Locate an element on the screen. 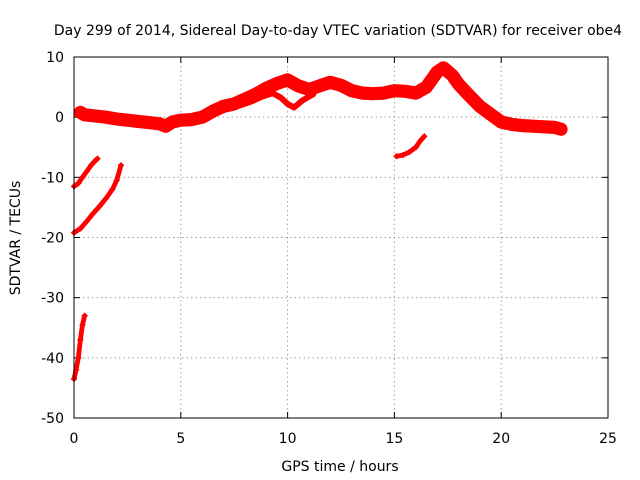 This screenshot has height=480, width=640. y-tick-label: -20 is located at coordinates (52, 239).